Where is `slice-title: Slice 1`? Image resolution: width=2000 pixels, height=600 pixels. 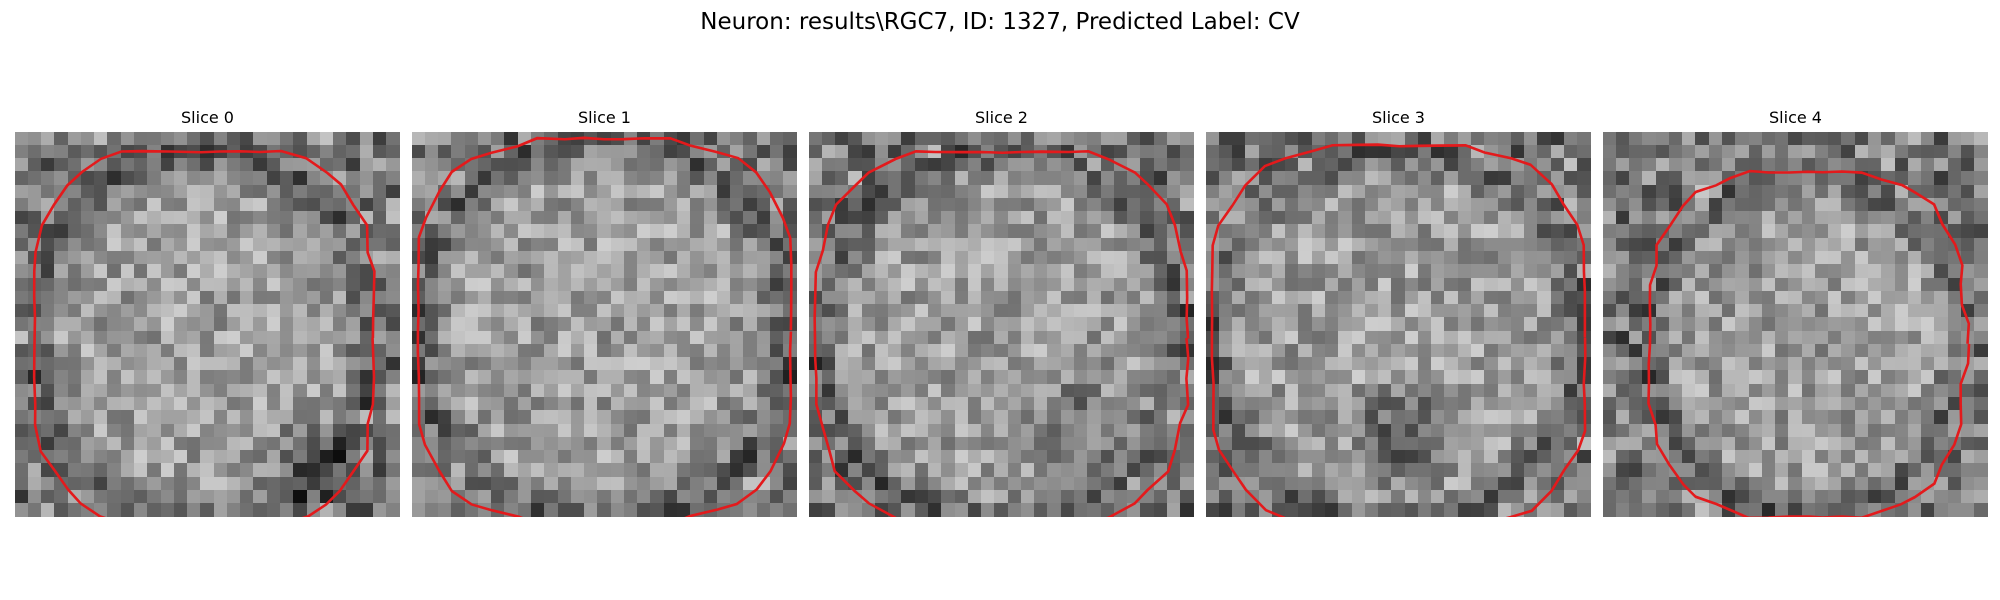
slice-title: Slice 1 is located at coordinates (604, 117).